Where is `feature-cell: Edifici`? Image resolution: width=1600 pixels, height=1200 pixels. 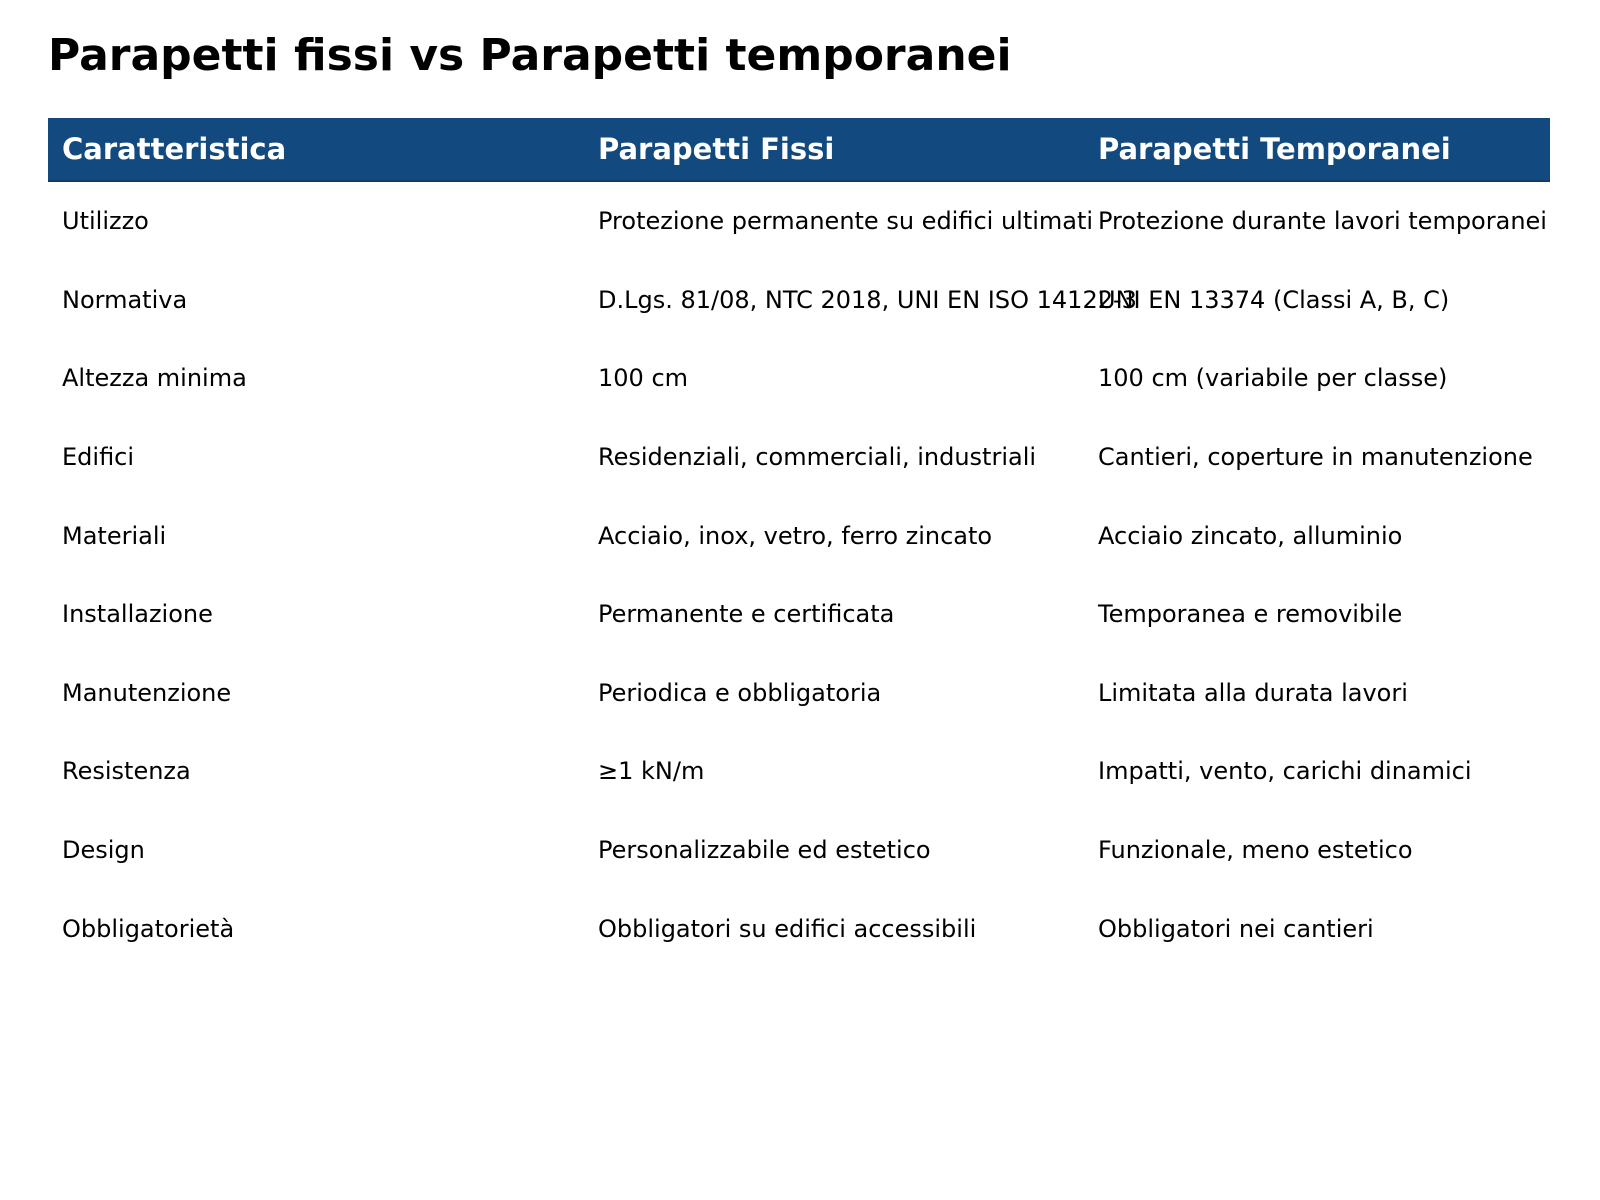 feature-cell: Edifici is located at coordinates (98, 457).